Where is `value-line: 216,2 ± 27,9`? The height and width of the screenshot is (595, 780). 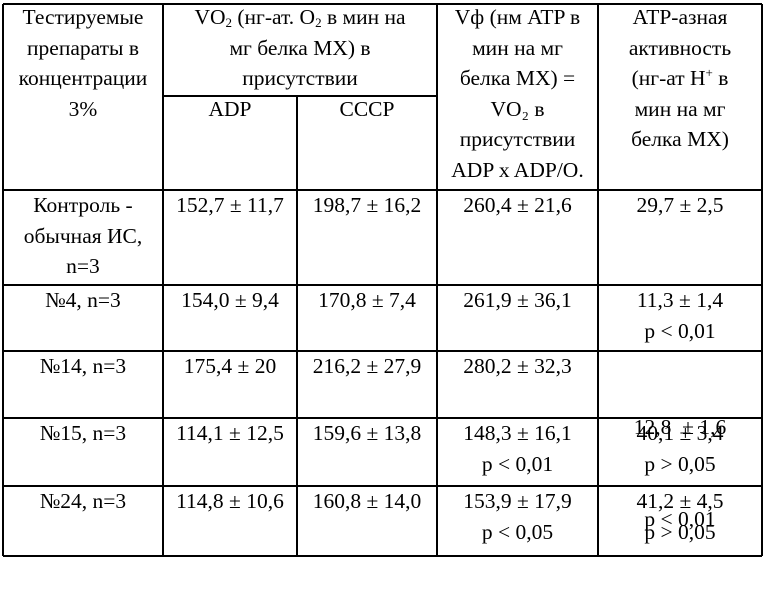 value-line: 216,2 ± 27,9 is located at coordinates (367, 366).